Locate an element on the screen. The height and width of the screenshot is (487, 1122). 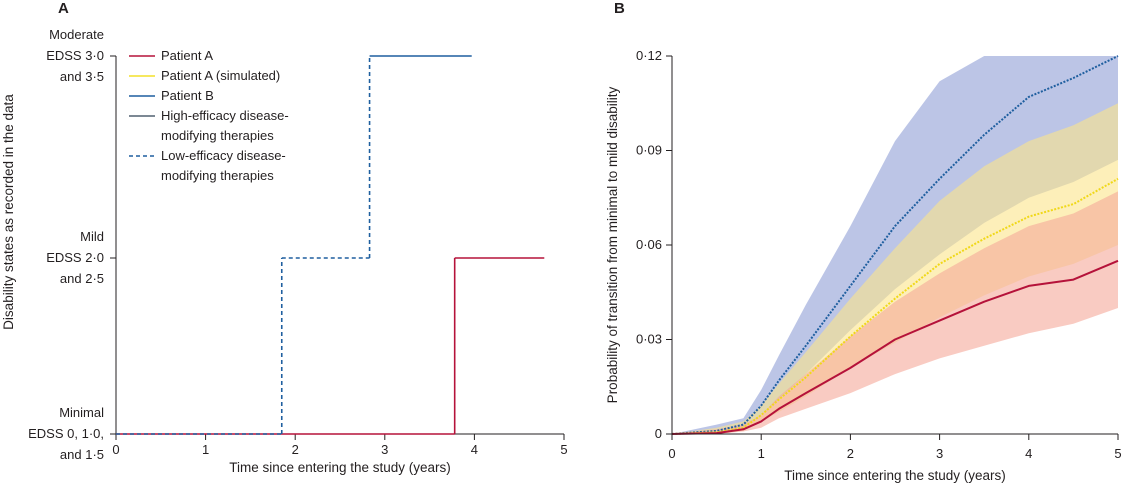
panel-b-x-tick-label: 4 is located at coordinates (1028, 453).